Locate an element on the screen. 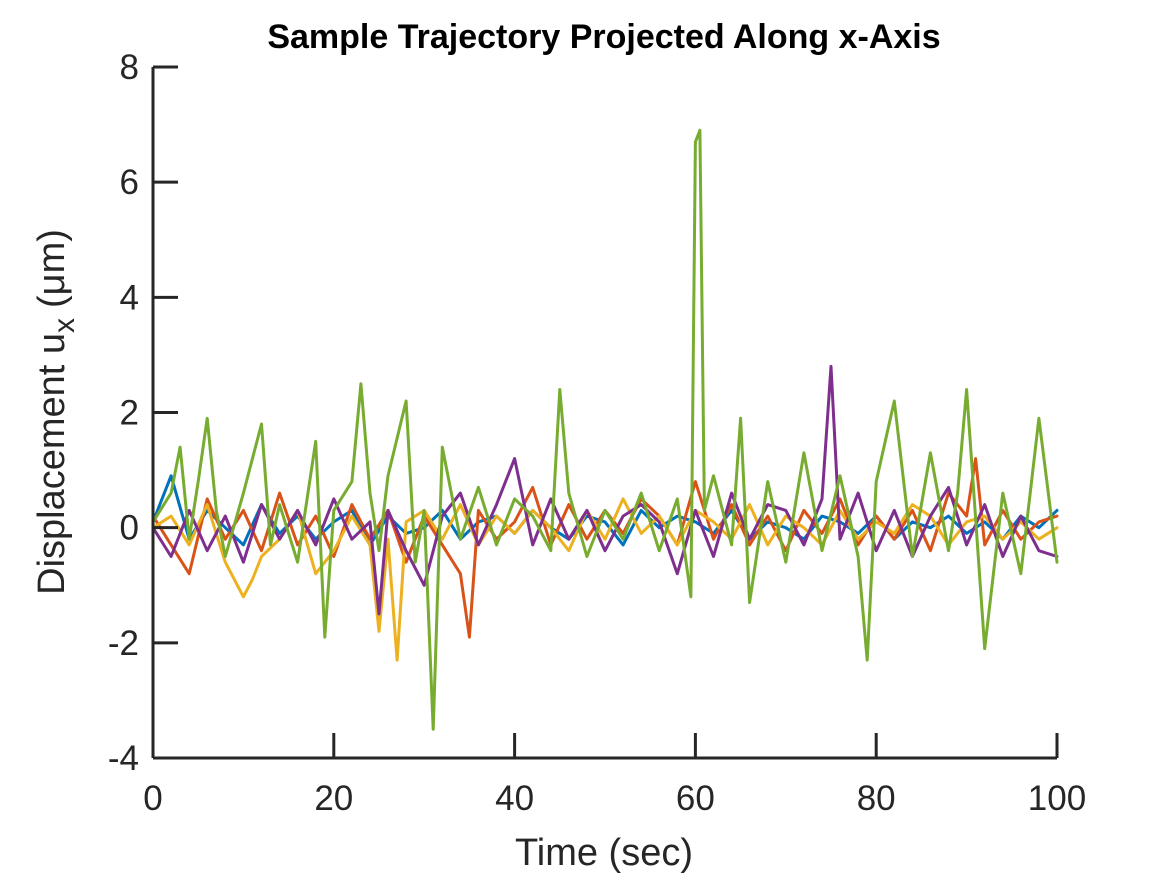  y-tick-label: 8 is located at coordinates (129, 67).